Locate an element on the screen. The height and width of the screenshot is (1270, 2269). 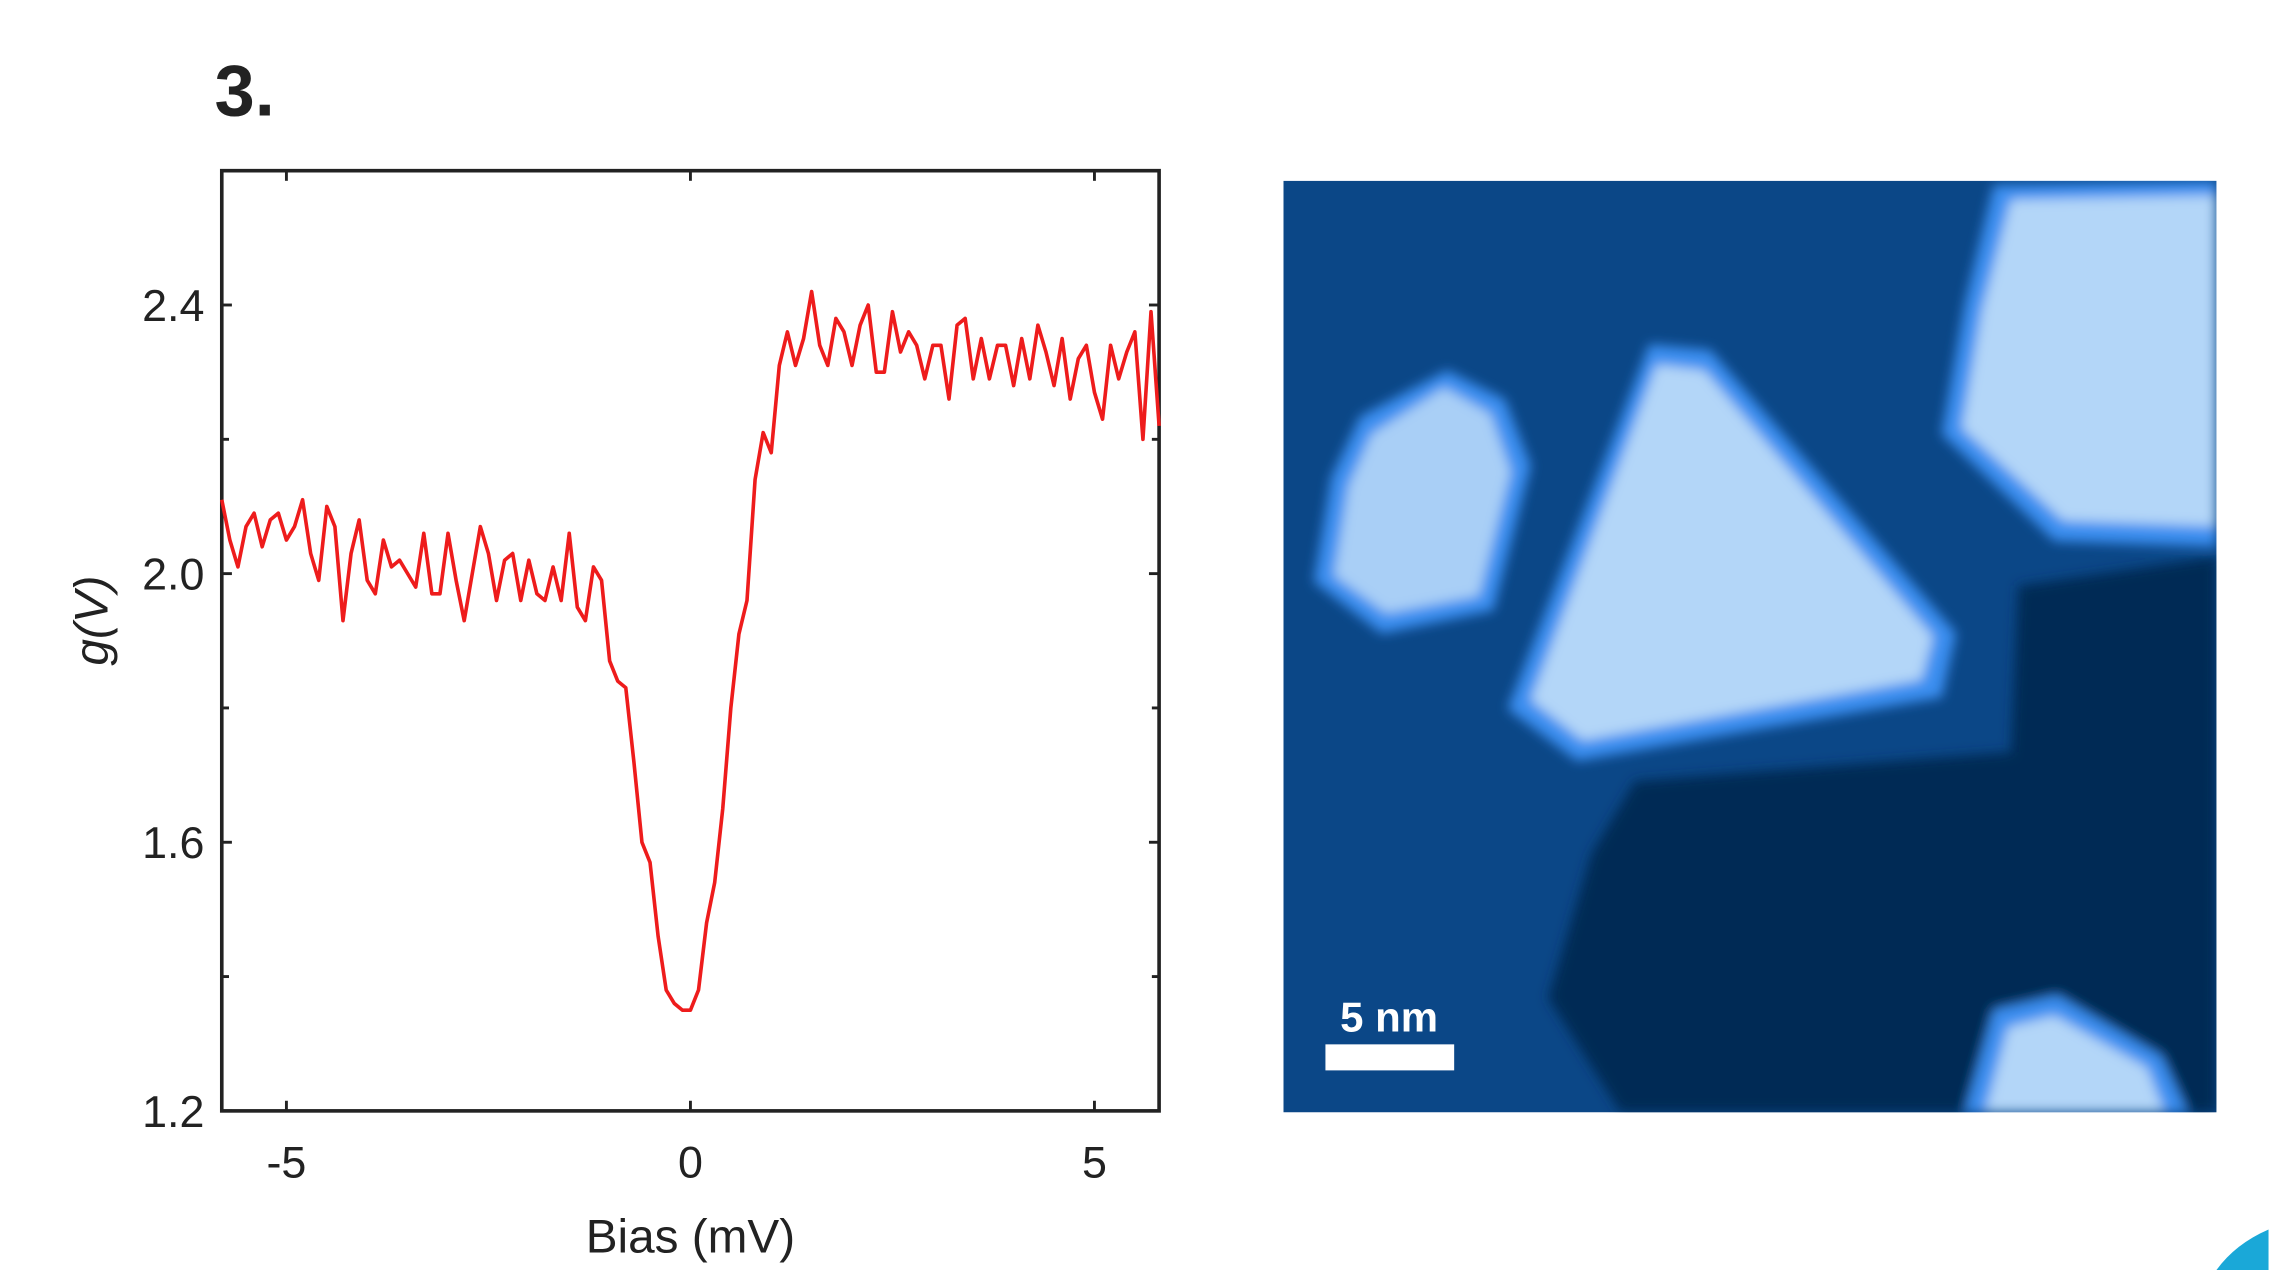
y-tick-label: 2.4 is located at coordinates (173, 305).